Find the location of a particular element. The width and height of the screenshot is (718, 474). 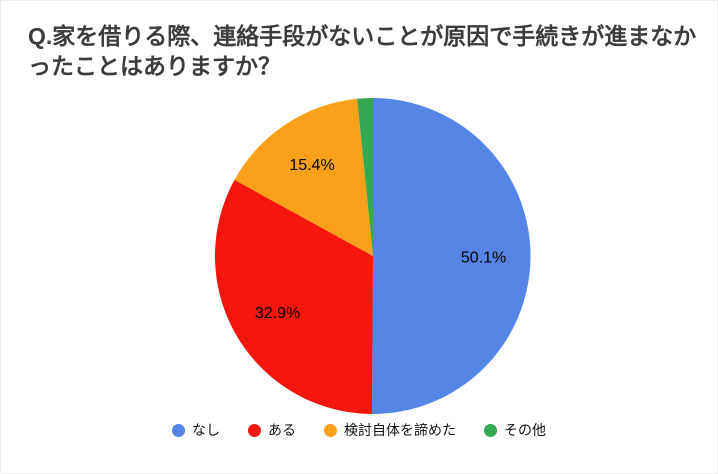

legend-label-aru: ある is located at coordinates (282, 430).